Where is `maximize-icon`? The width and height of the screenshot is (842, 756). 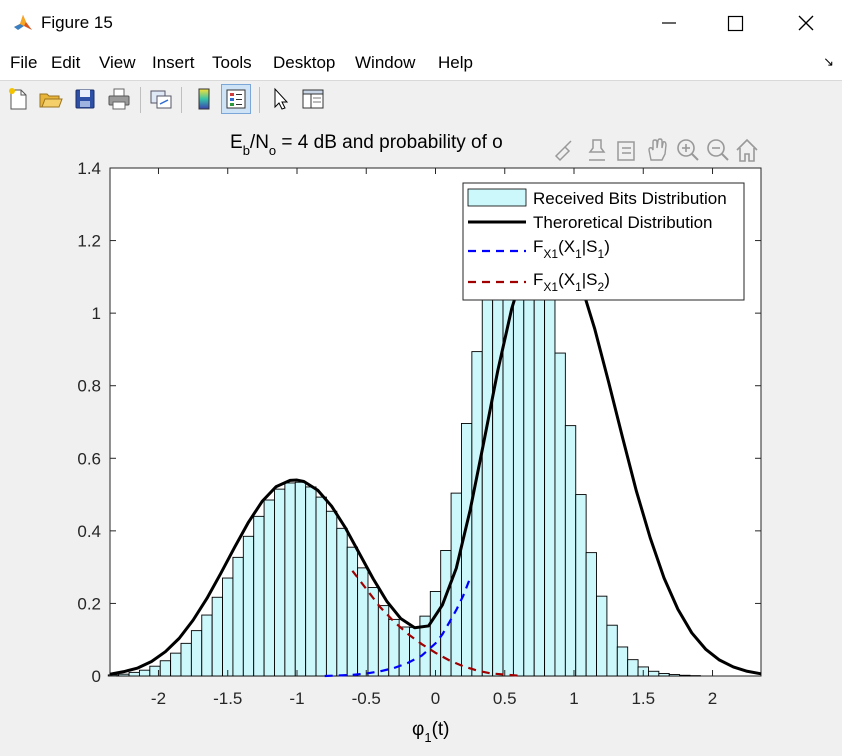
maximize-icon is located at coordinates (735, 23).